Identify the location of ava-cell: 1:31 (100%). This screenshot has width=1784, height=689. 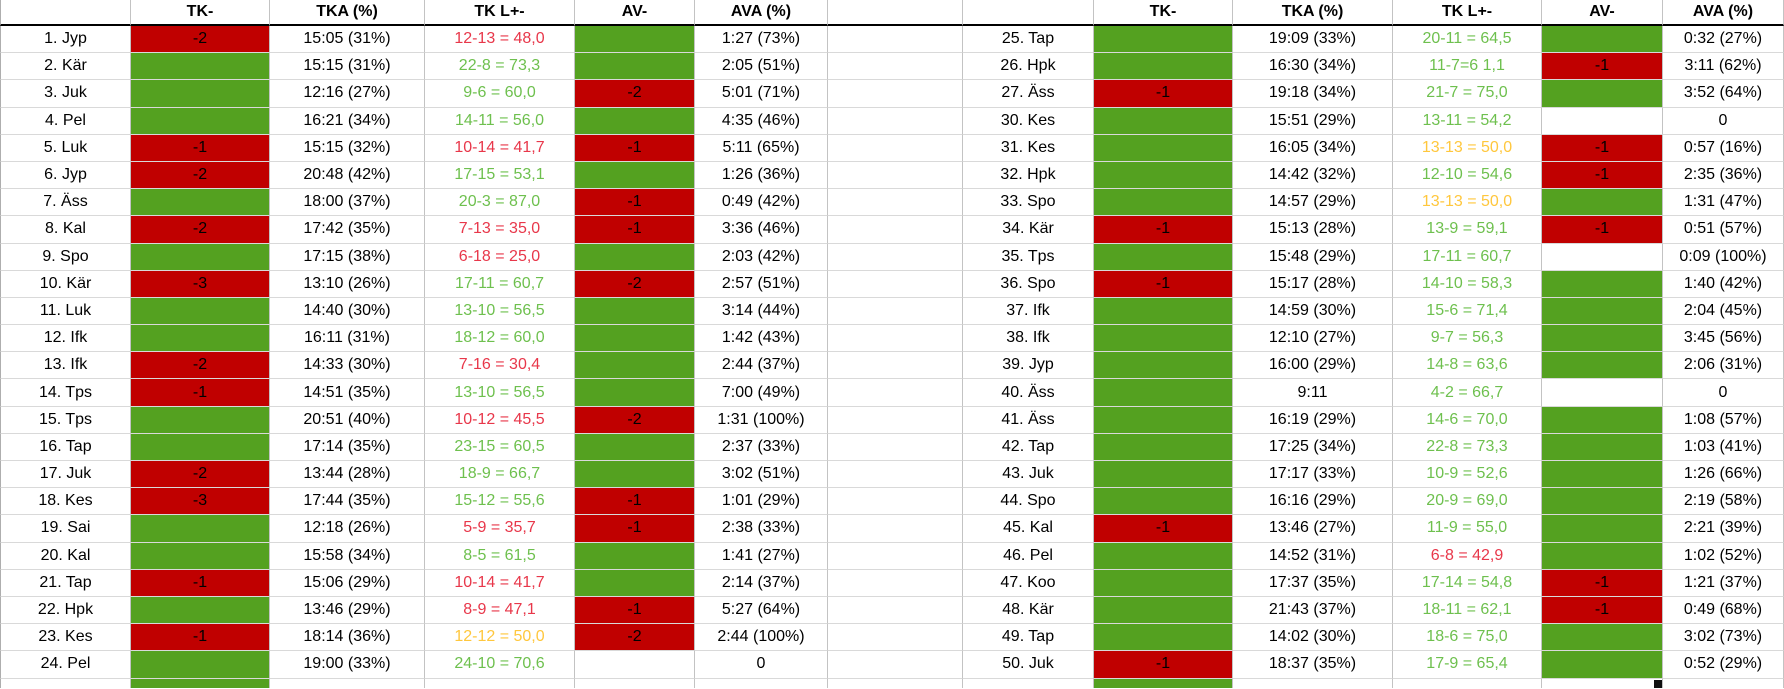
(761, 420).